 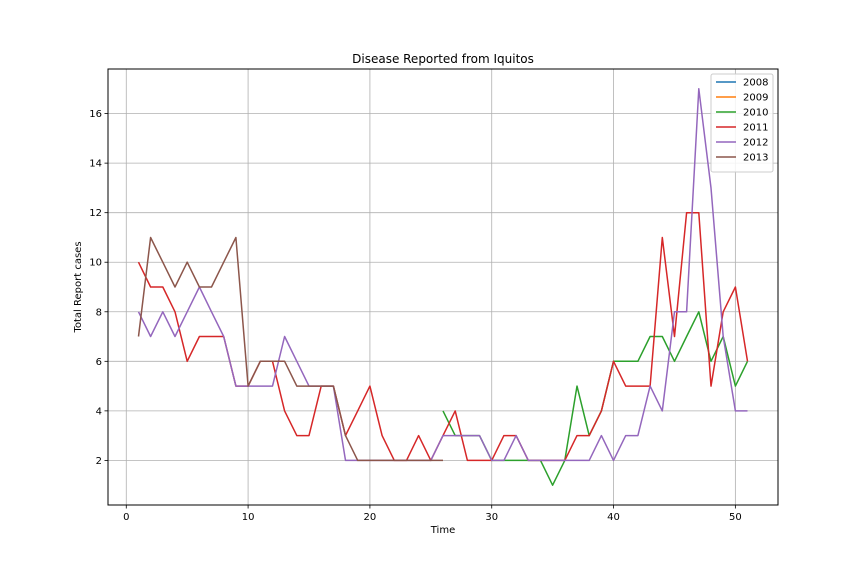 I want to click on legend-label-2010: 2010, so click(x=755, y=113).